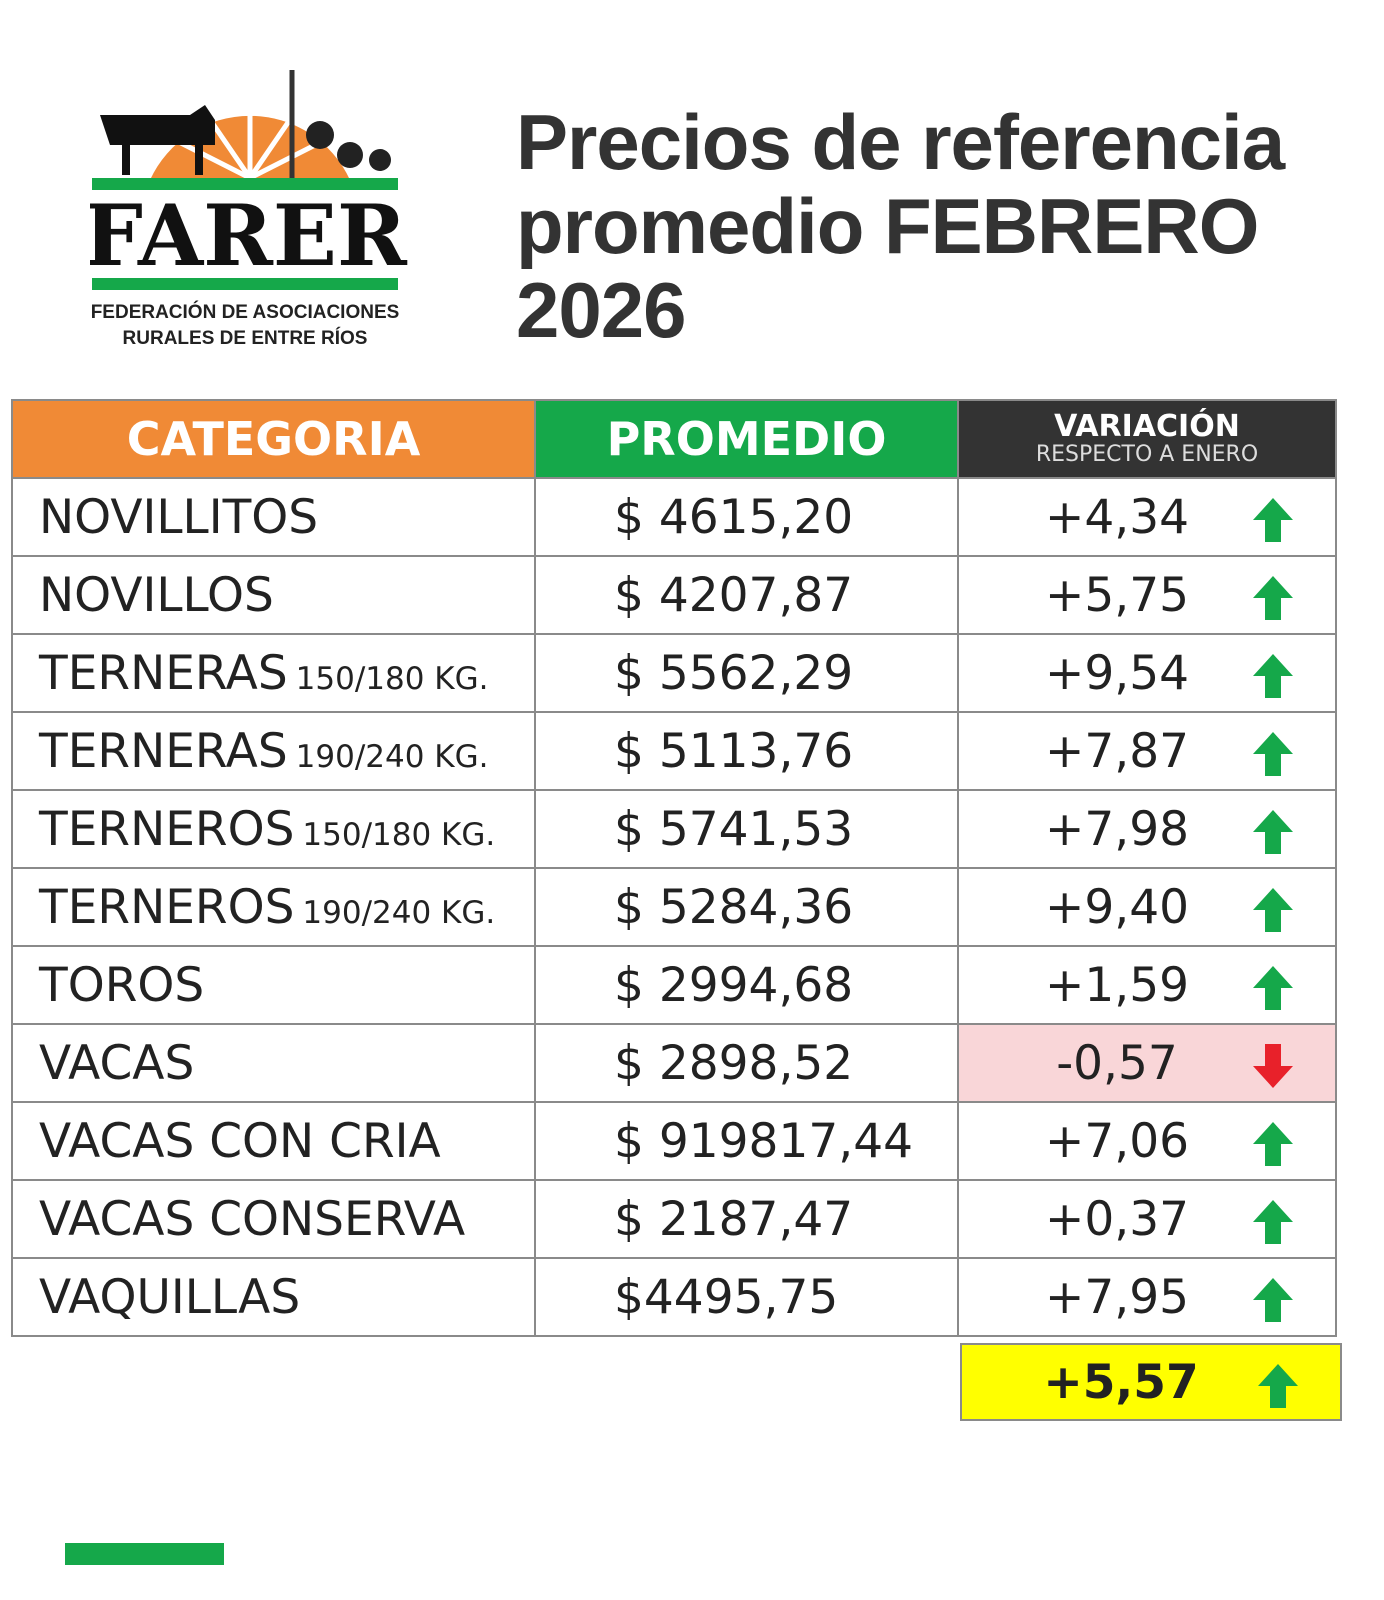 This screenshot has height=1600, width=1384. I want to click on table-row: VACAS $ 2898,52 -0,57, so click(676, 1063).